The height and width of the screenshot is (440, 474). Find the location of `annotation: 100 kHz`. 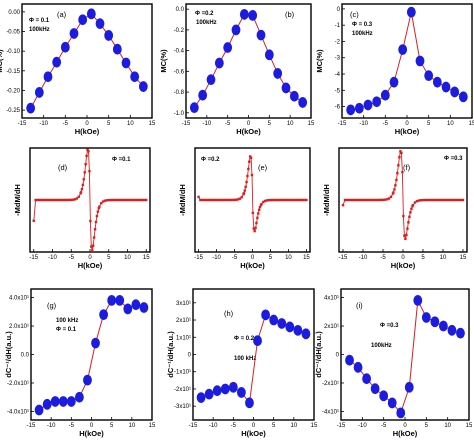

annotation: 100 kHz is located at coordinates (245, 359).